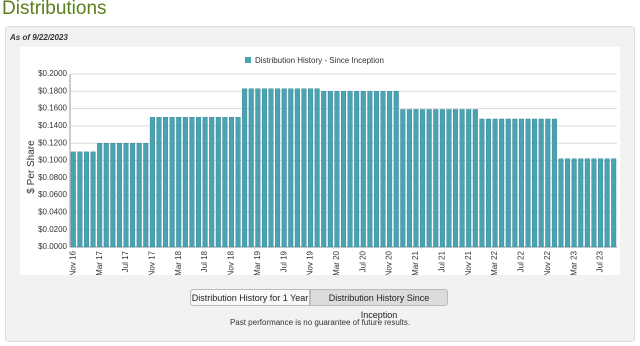  What do you see at coordinates (336, 262) in the screenshot?
I see `x-tick-label: Mar 20` at bounding box center [336, 262].